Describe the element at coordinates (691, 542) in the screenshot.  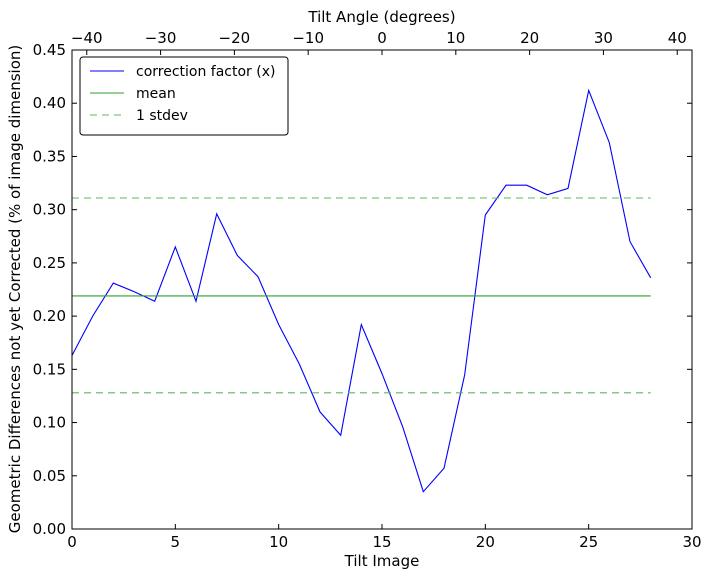
I see `x-tick-label: 30` at that location.